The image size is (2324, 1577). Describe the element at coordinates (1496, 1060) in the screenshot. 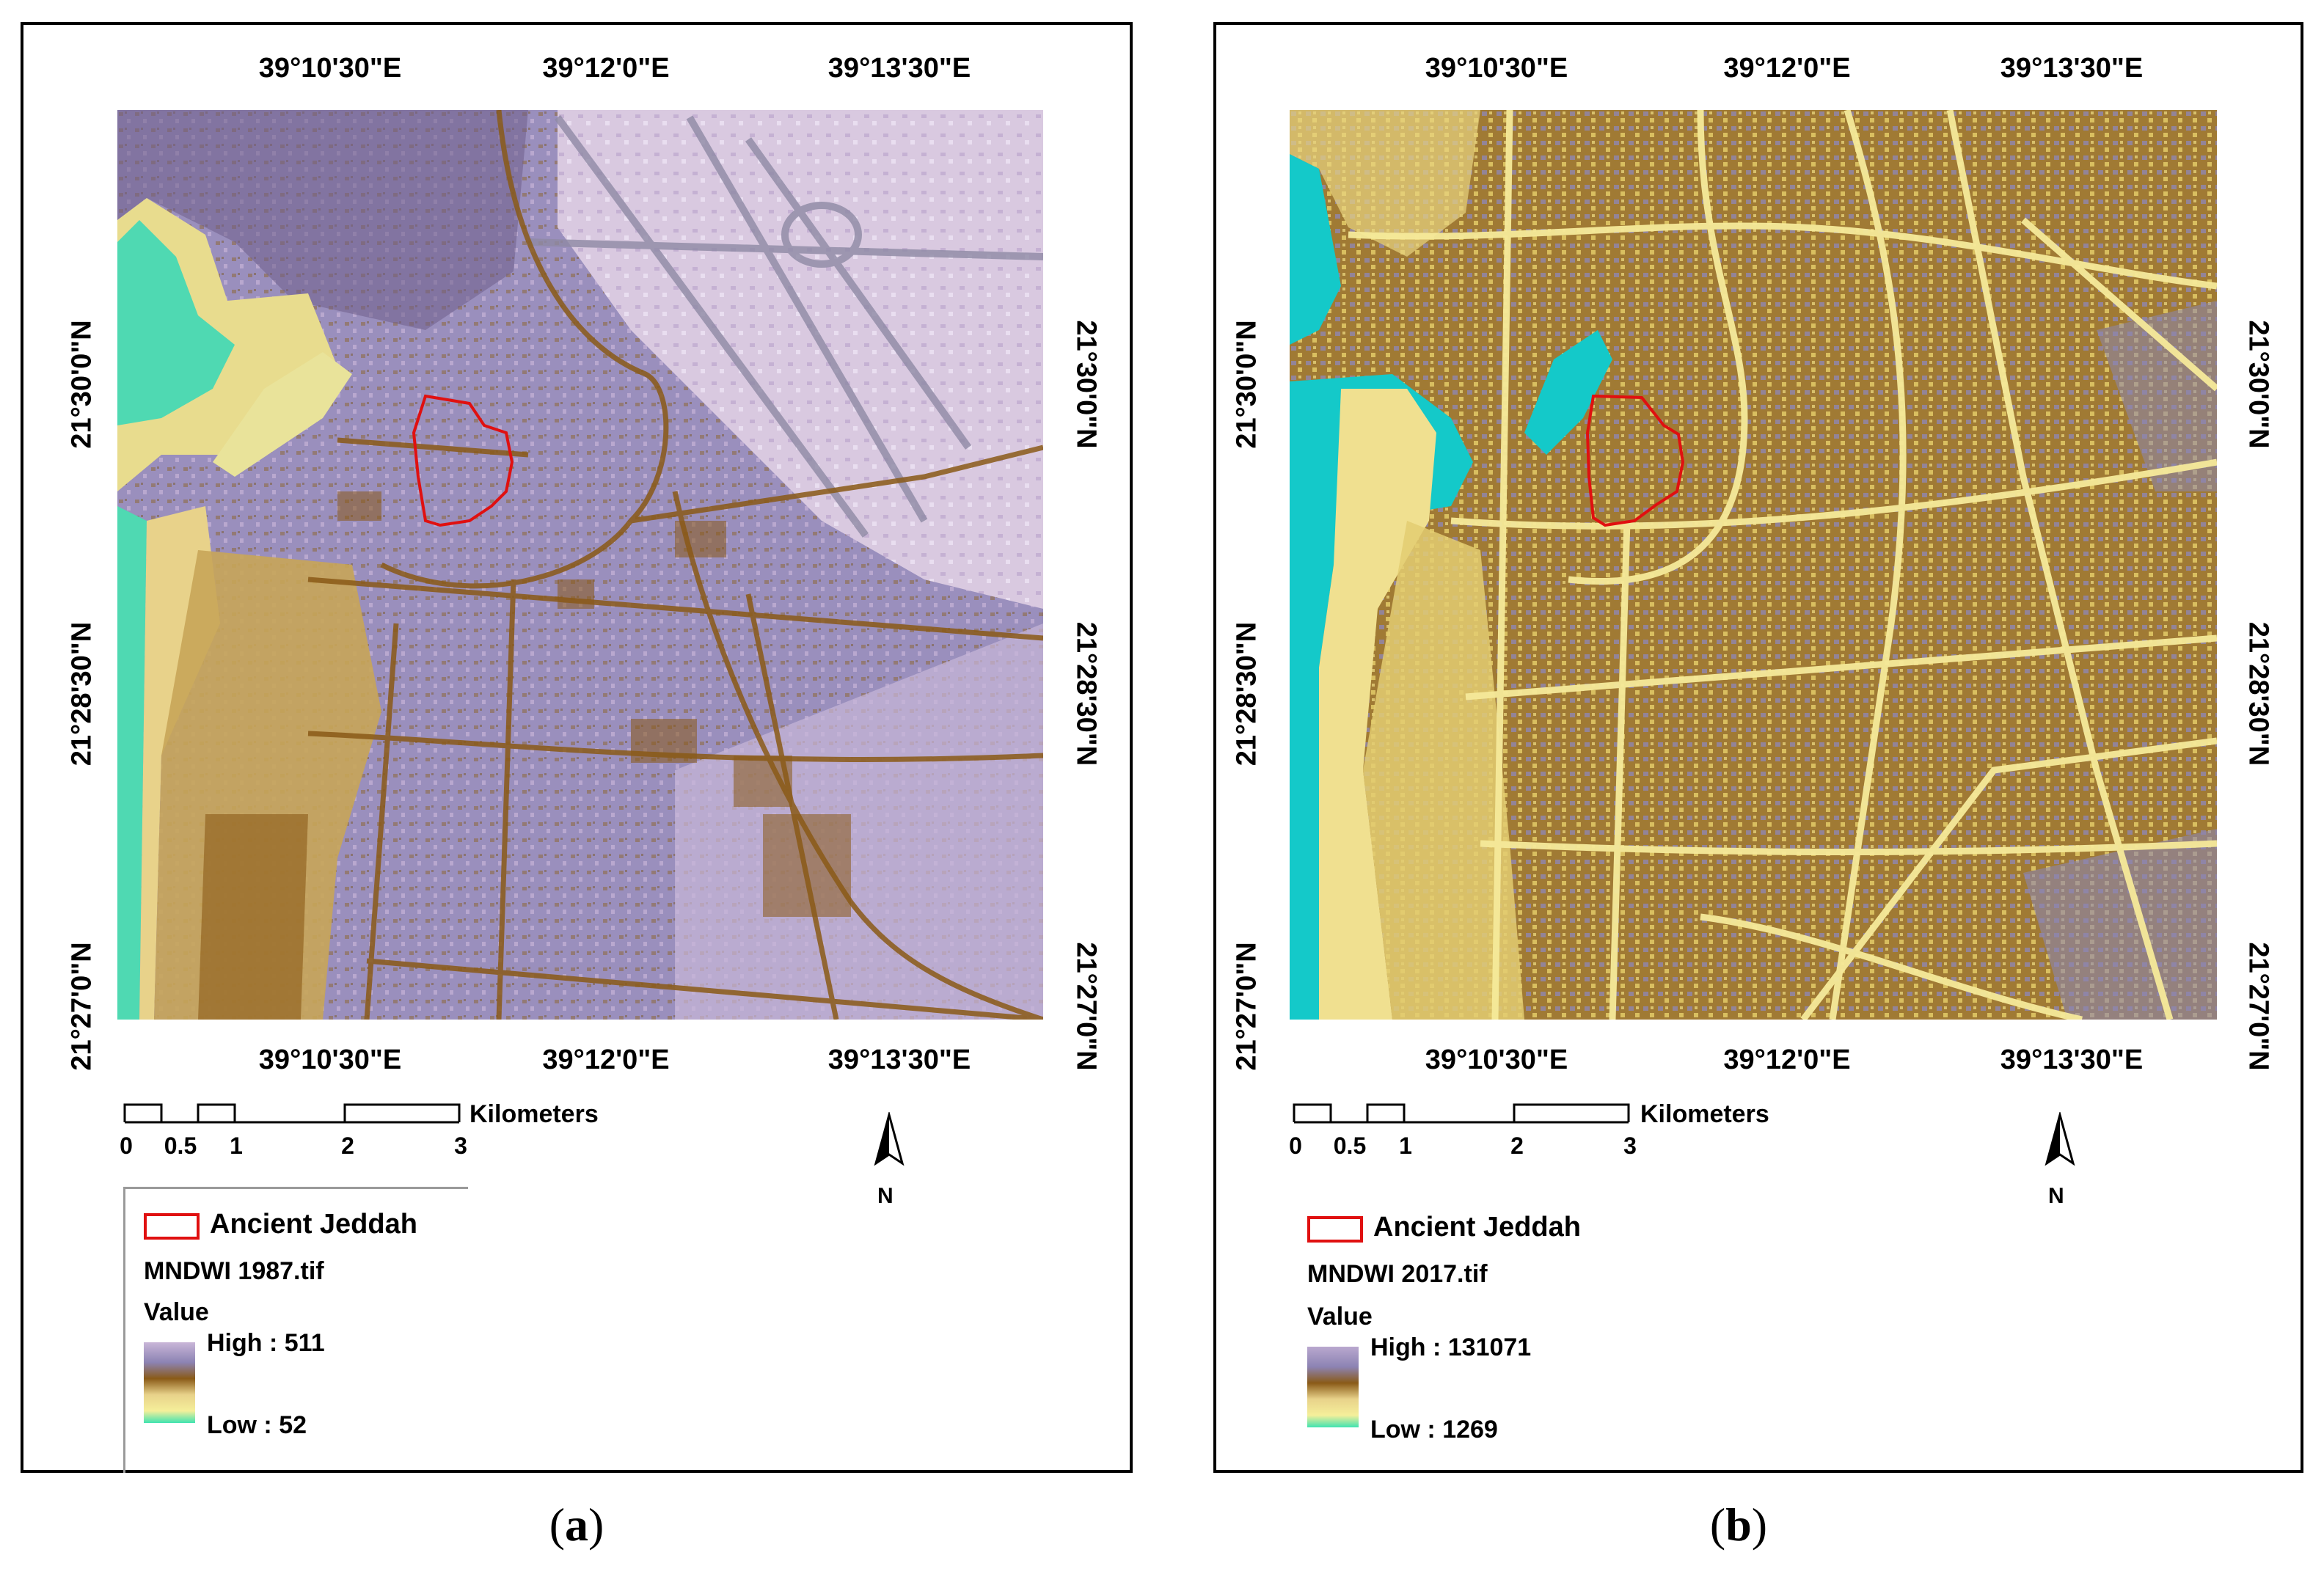

I see `lon-label-b-bottom-1: 39°10'30"E` at that location.